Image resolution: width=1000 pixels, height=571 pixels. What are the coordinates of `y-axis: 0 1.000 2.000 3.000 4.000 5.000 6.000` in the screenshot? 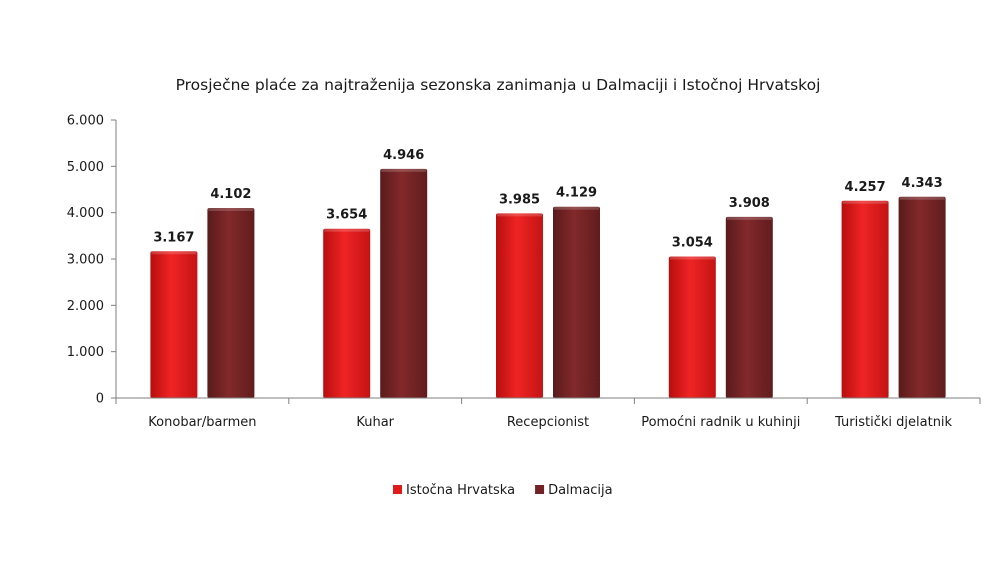 It's located at (92, 260).